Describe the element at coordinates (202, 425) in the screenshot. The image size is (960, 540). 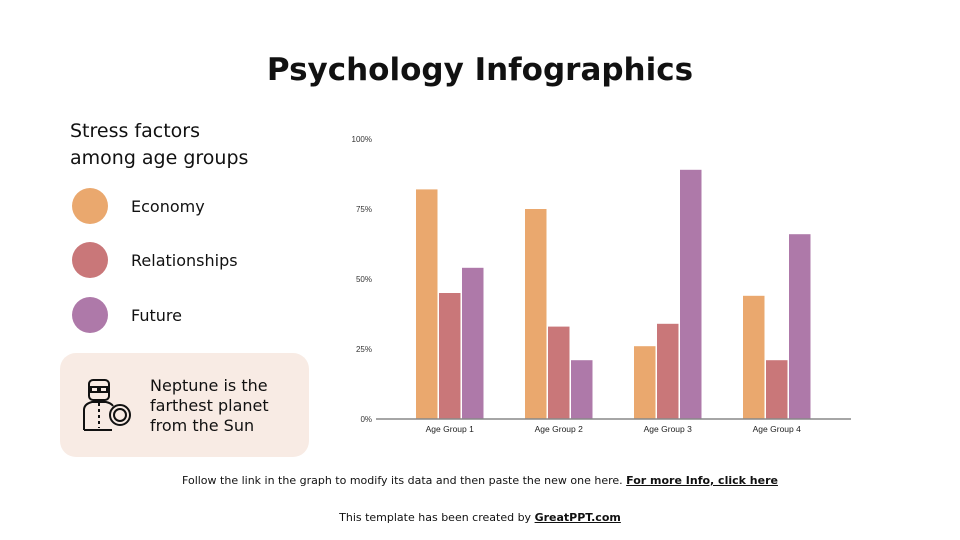
I see `card-text-line: from the Sun` at that location.